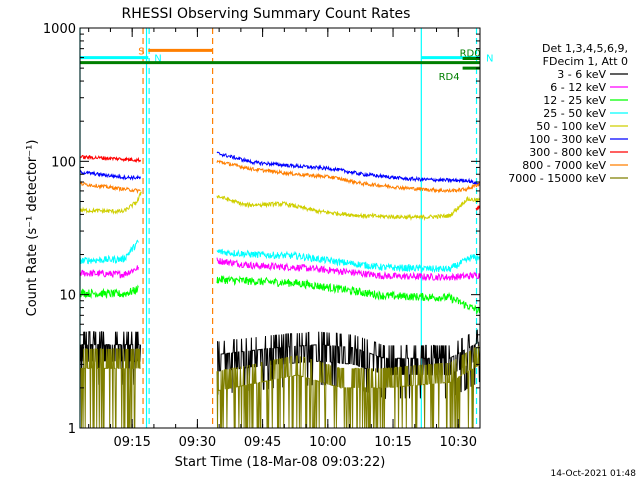 The width and height of the screenshot is (640, 480). I want to click on legend-entry-3: 25 - 50 keV, so click(574, 113).